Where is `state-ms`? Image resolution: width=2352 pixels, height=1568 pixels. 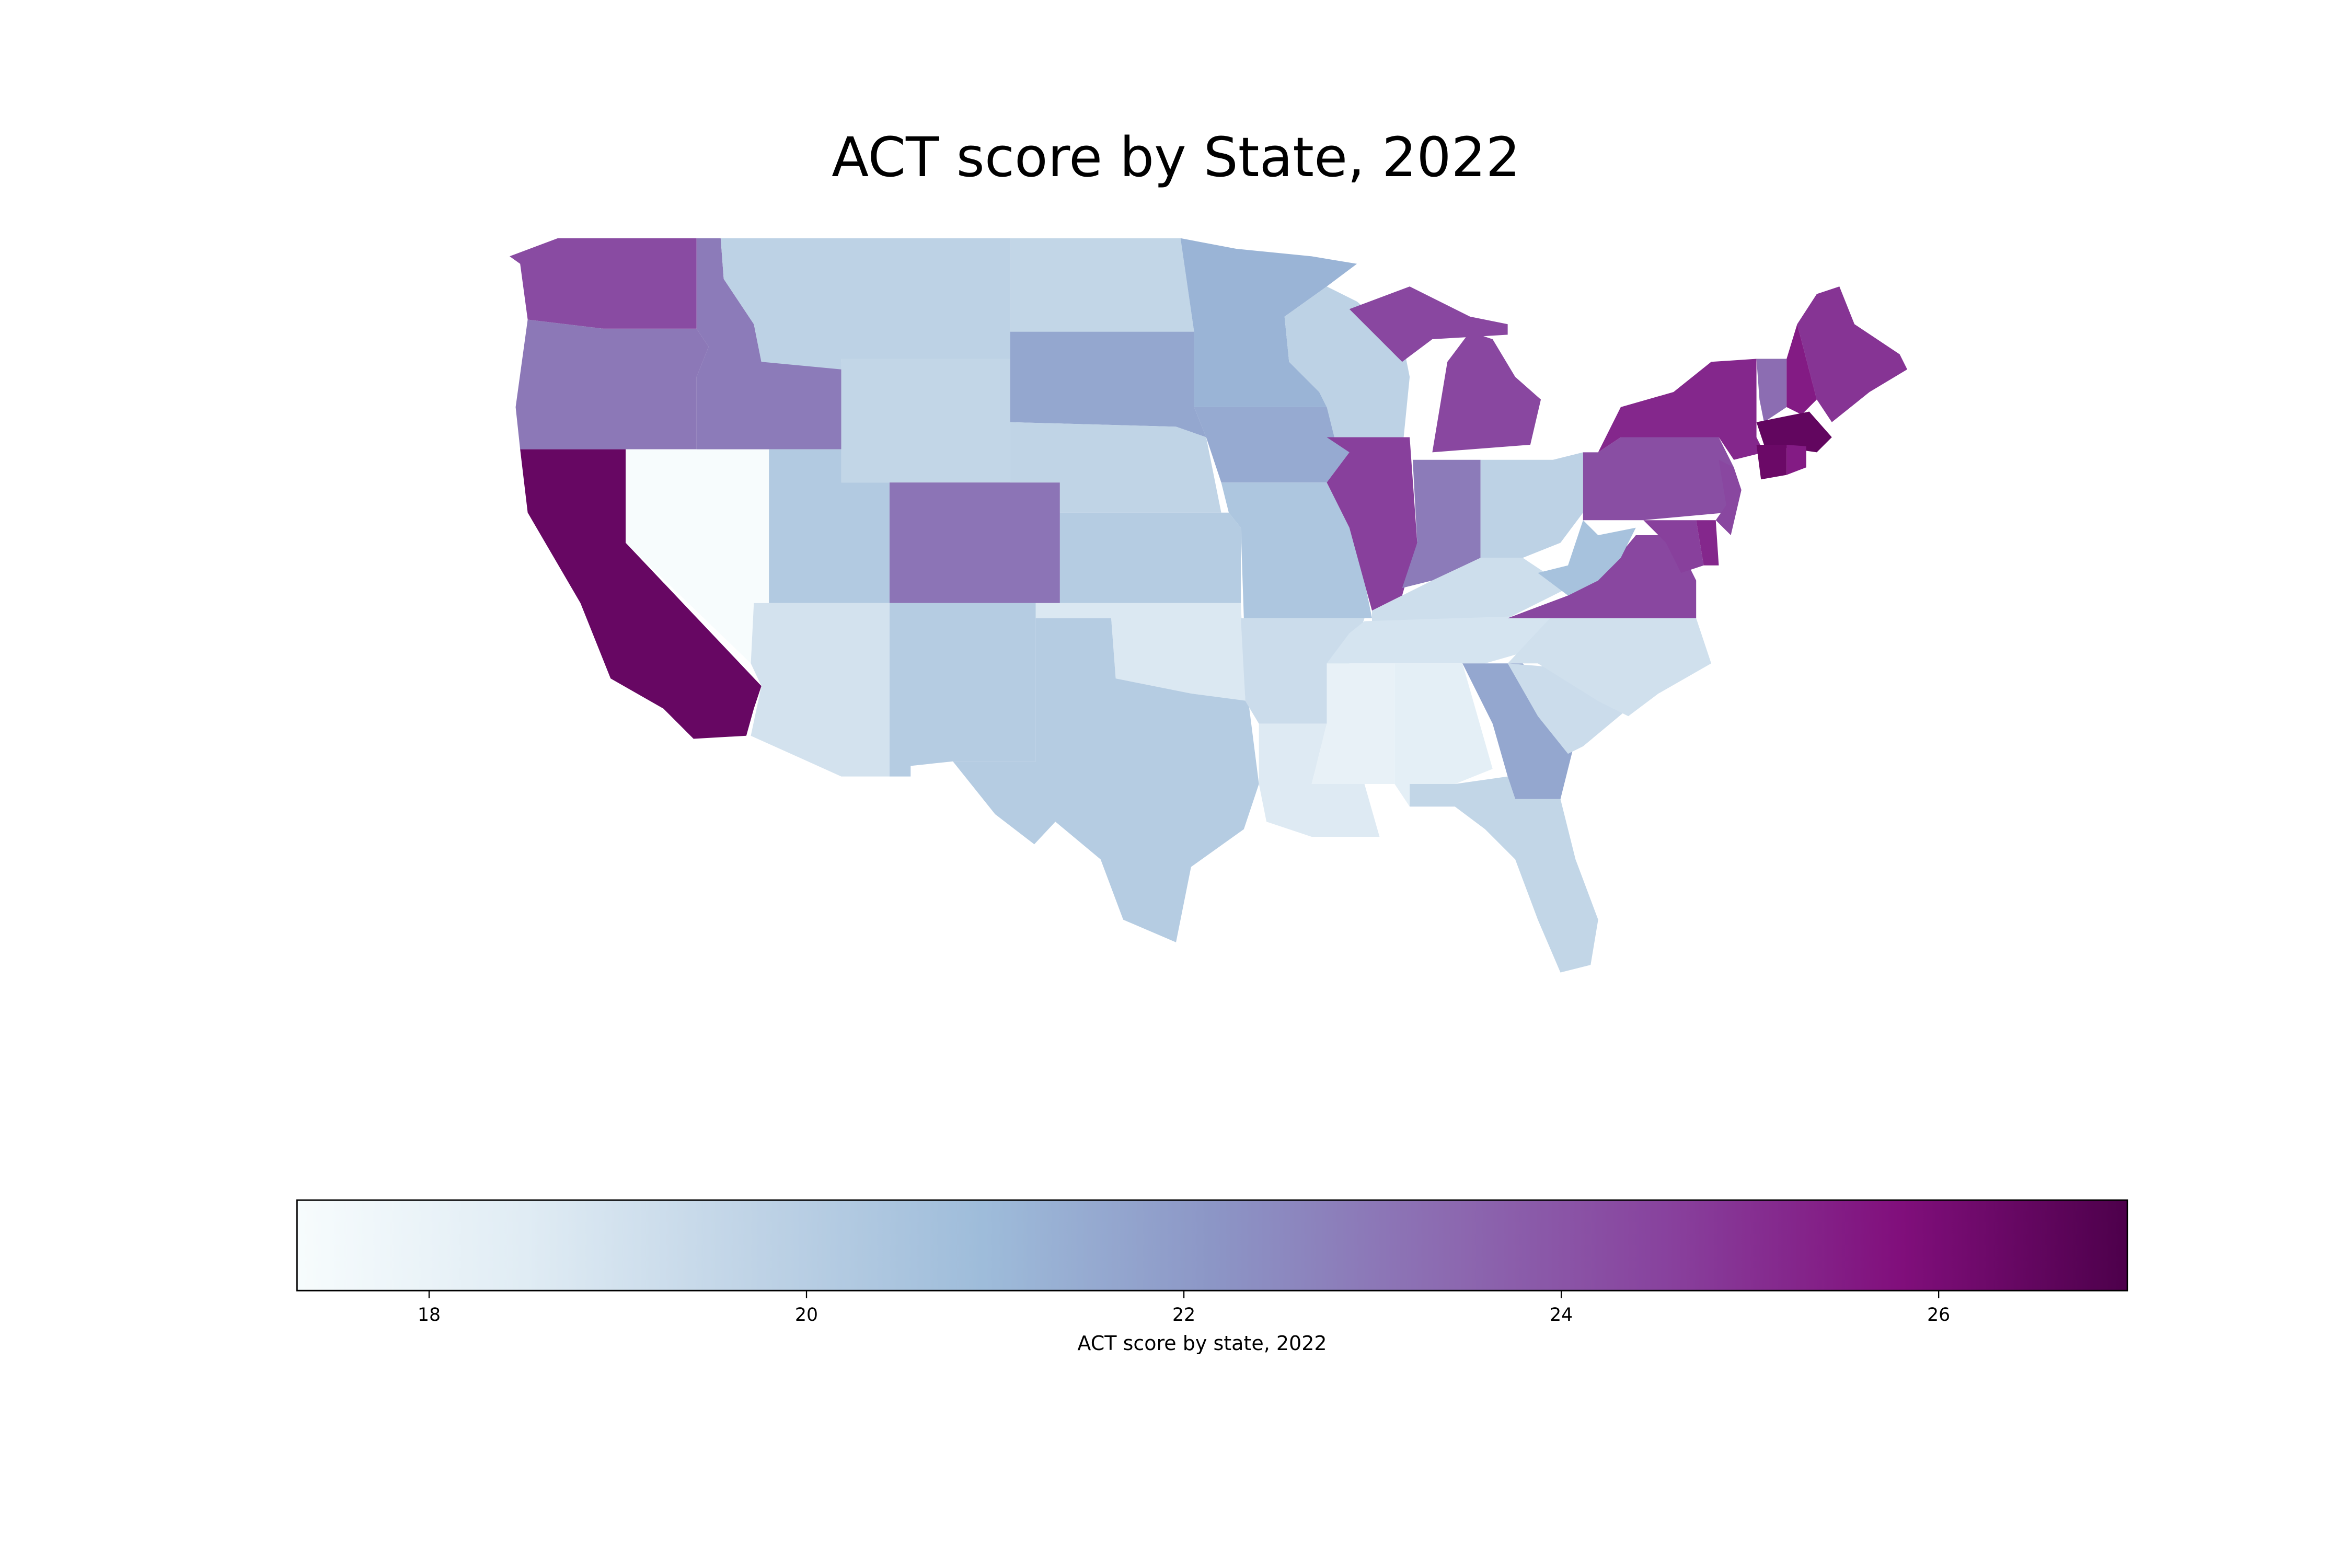 state-ms is located at coordinates (1353, 723).